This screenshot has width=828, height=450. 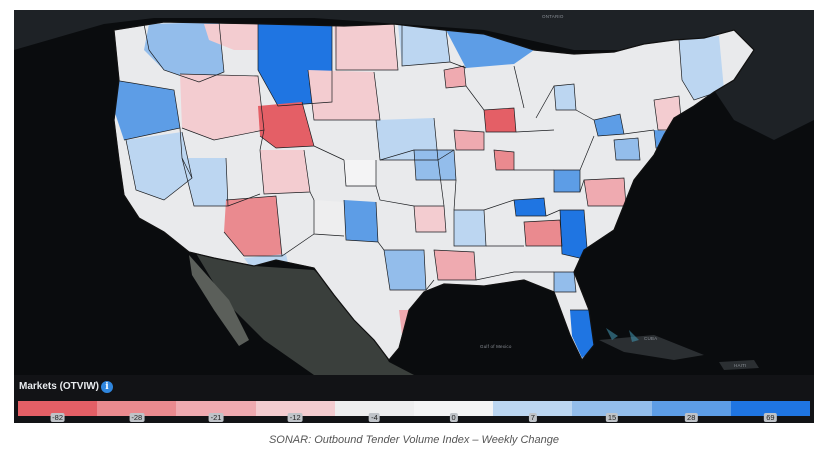 What do you see at coordinates (304, 312) in the screenshot?
I see `mexico-landmass` at bounding box center [304, 312].